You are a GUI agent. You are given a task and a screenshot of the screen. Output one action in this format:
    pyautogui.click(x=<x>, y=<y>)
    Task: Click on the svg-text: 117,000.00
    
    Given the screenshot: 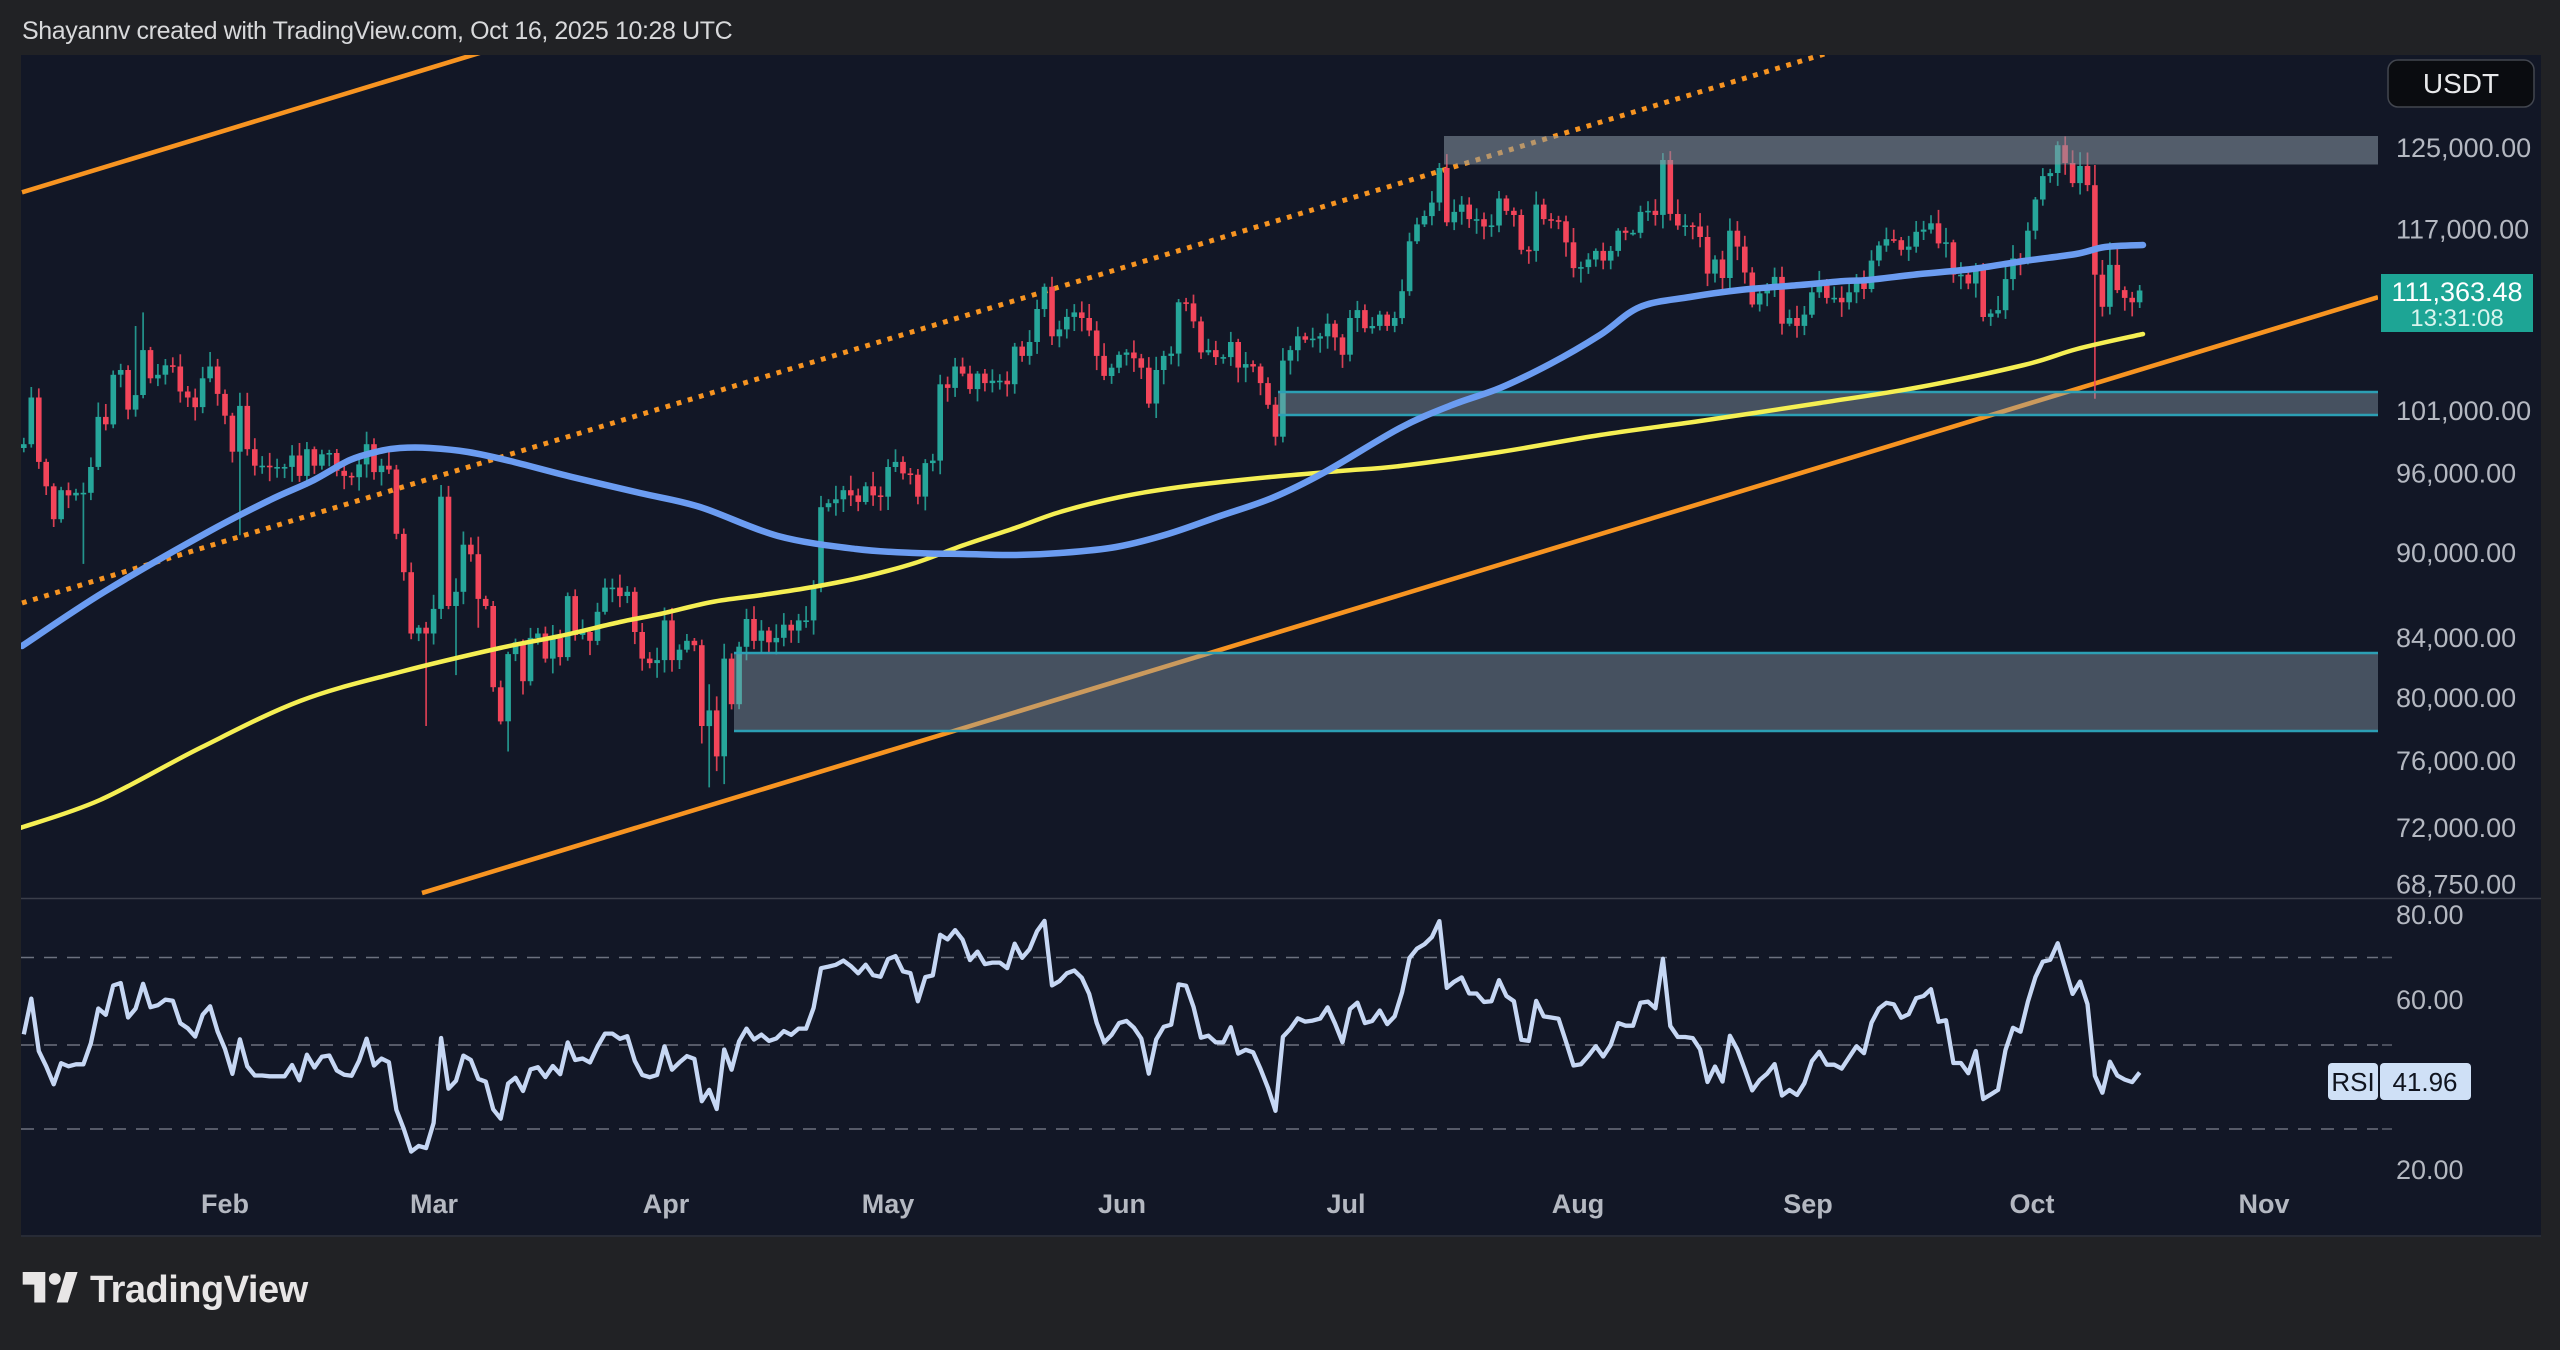 What is the action you would take?
    pyautogui.click(x=2462, y=230)
    